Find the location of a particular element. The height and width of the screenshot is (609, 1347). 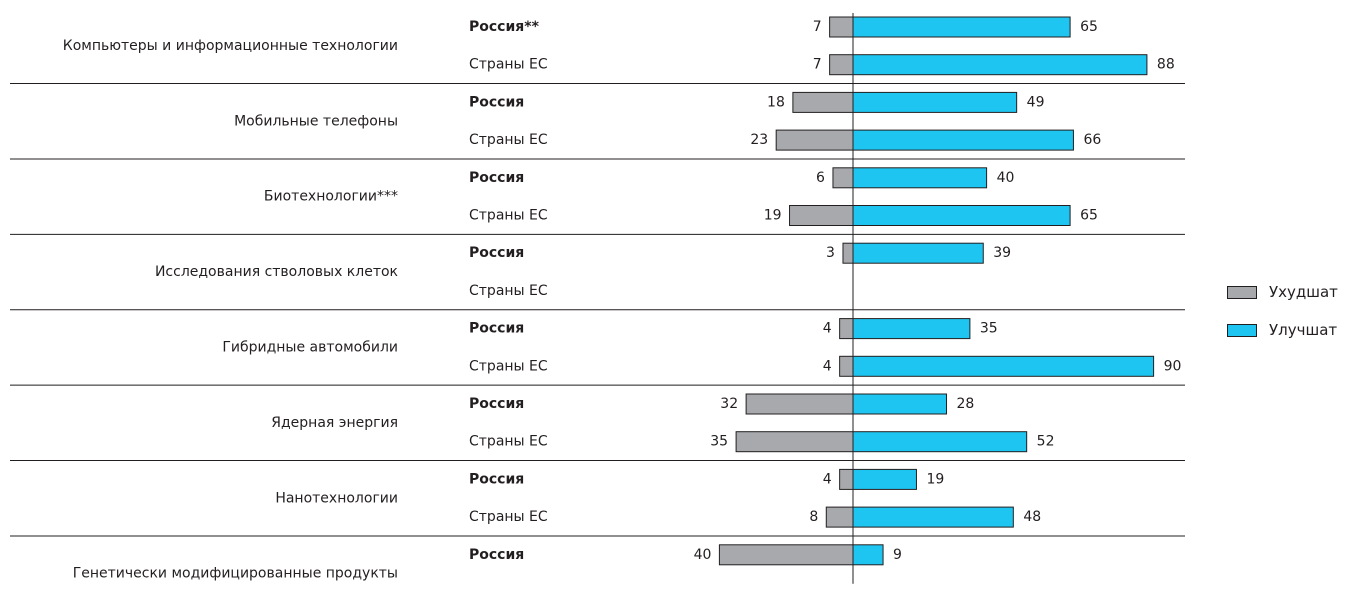

category-label: Ядерная энергия is located at coordinates (334, 423).